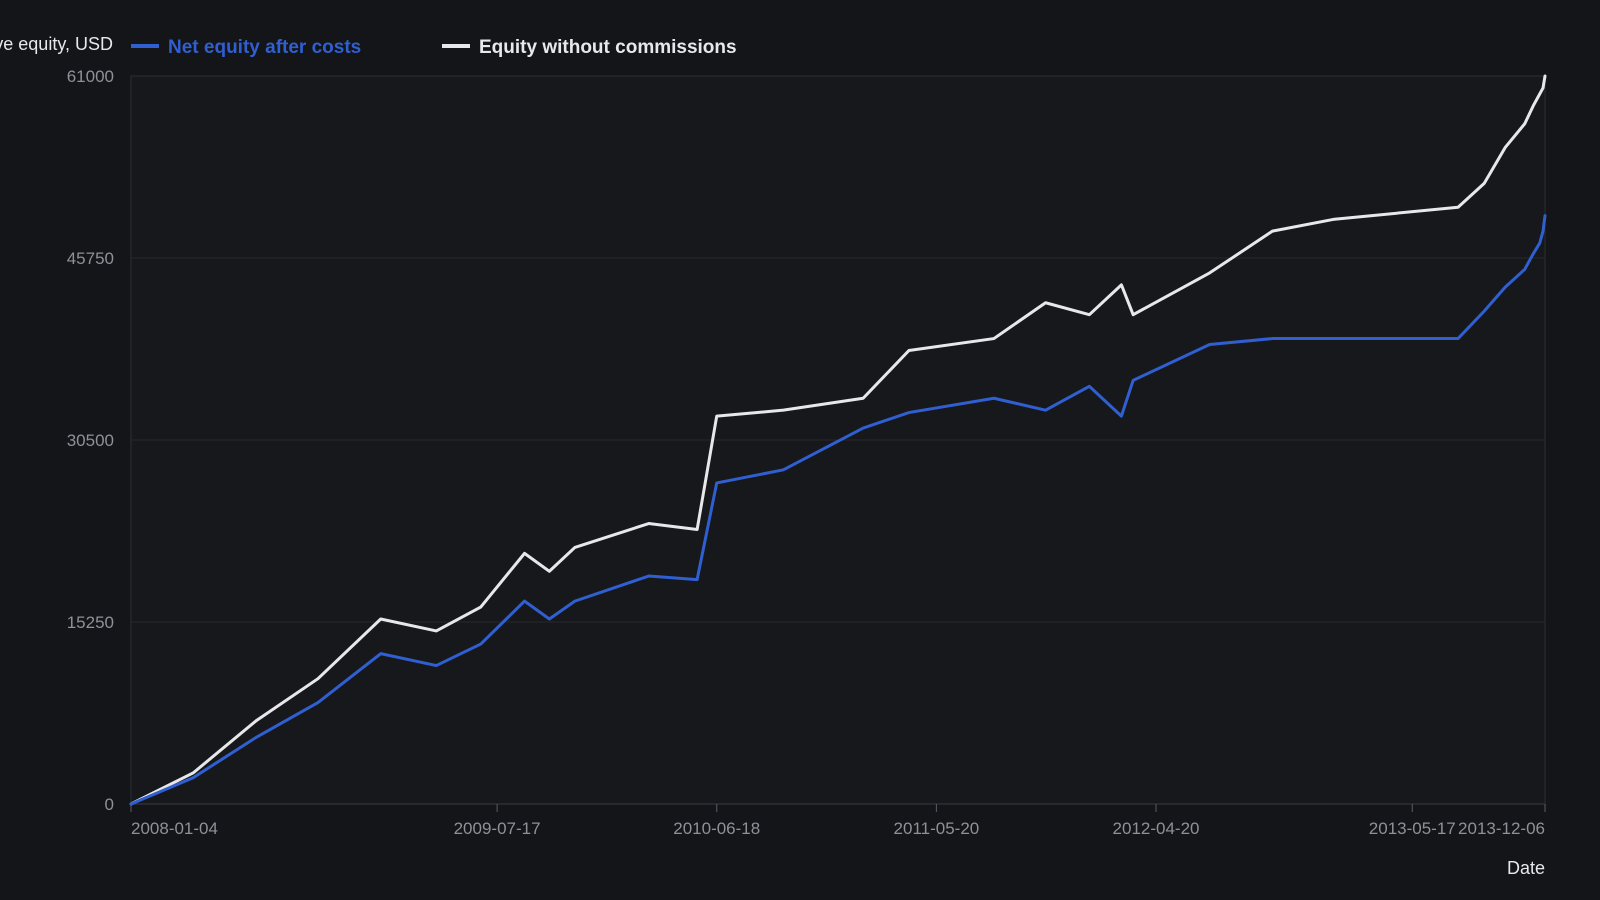  Describe the element at coordinates (90, 622) in the screenshot. I see `y-tick-label: 15250` at that location.